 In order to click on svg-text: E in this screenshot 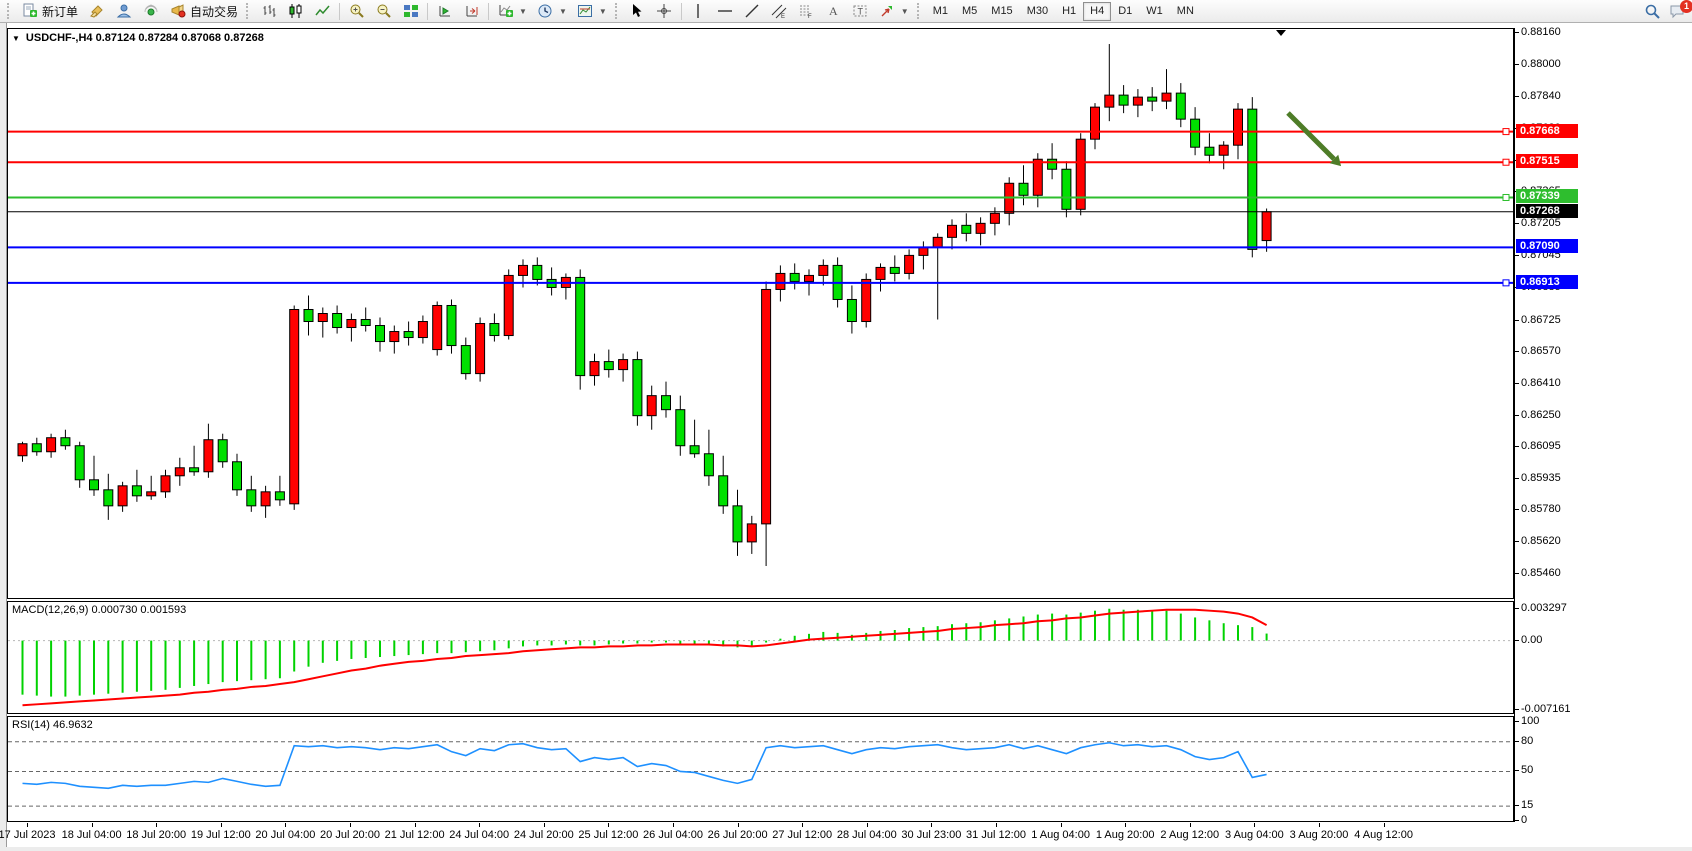, I will do `click(783, 16)`.